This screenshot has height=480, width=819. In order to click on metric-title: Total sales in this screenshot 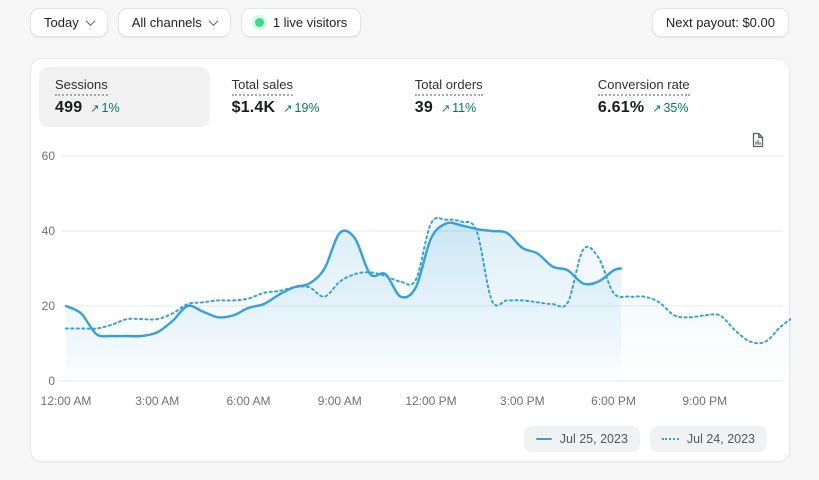, I will do `click(323, 86)`.